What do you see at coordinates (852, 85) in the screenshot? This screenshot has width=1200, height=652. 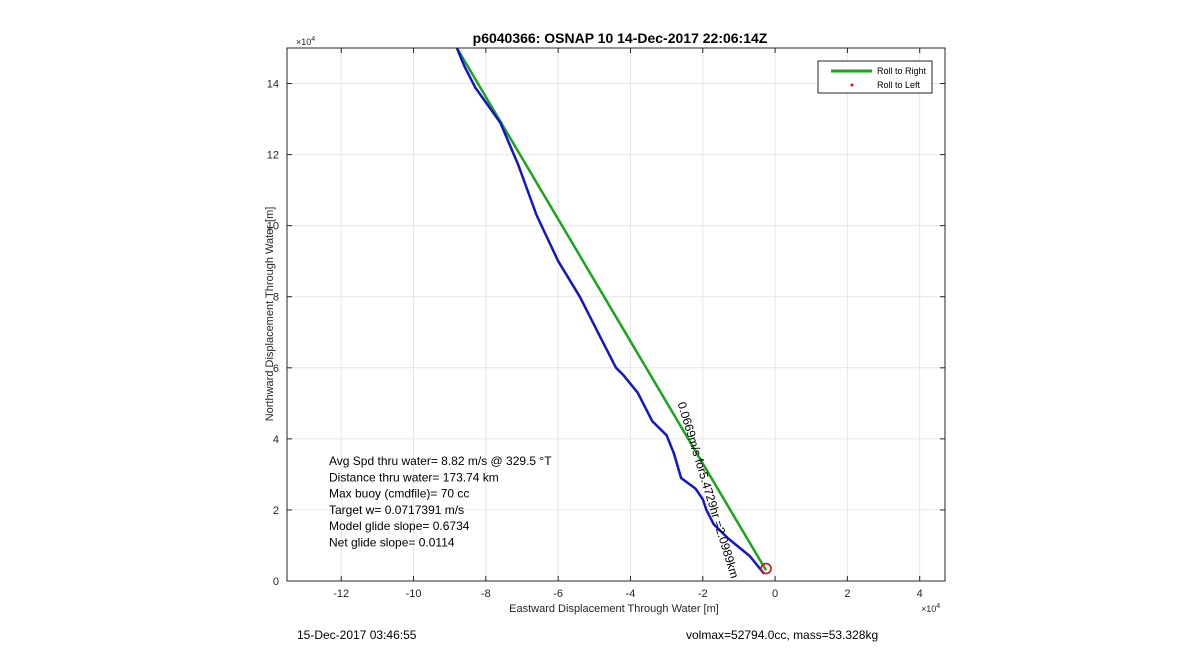 I see `legend-marker-roll-left` at bounding box center [852, 85].